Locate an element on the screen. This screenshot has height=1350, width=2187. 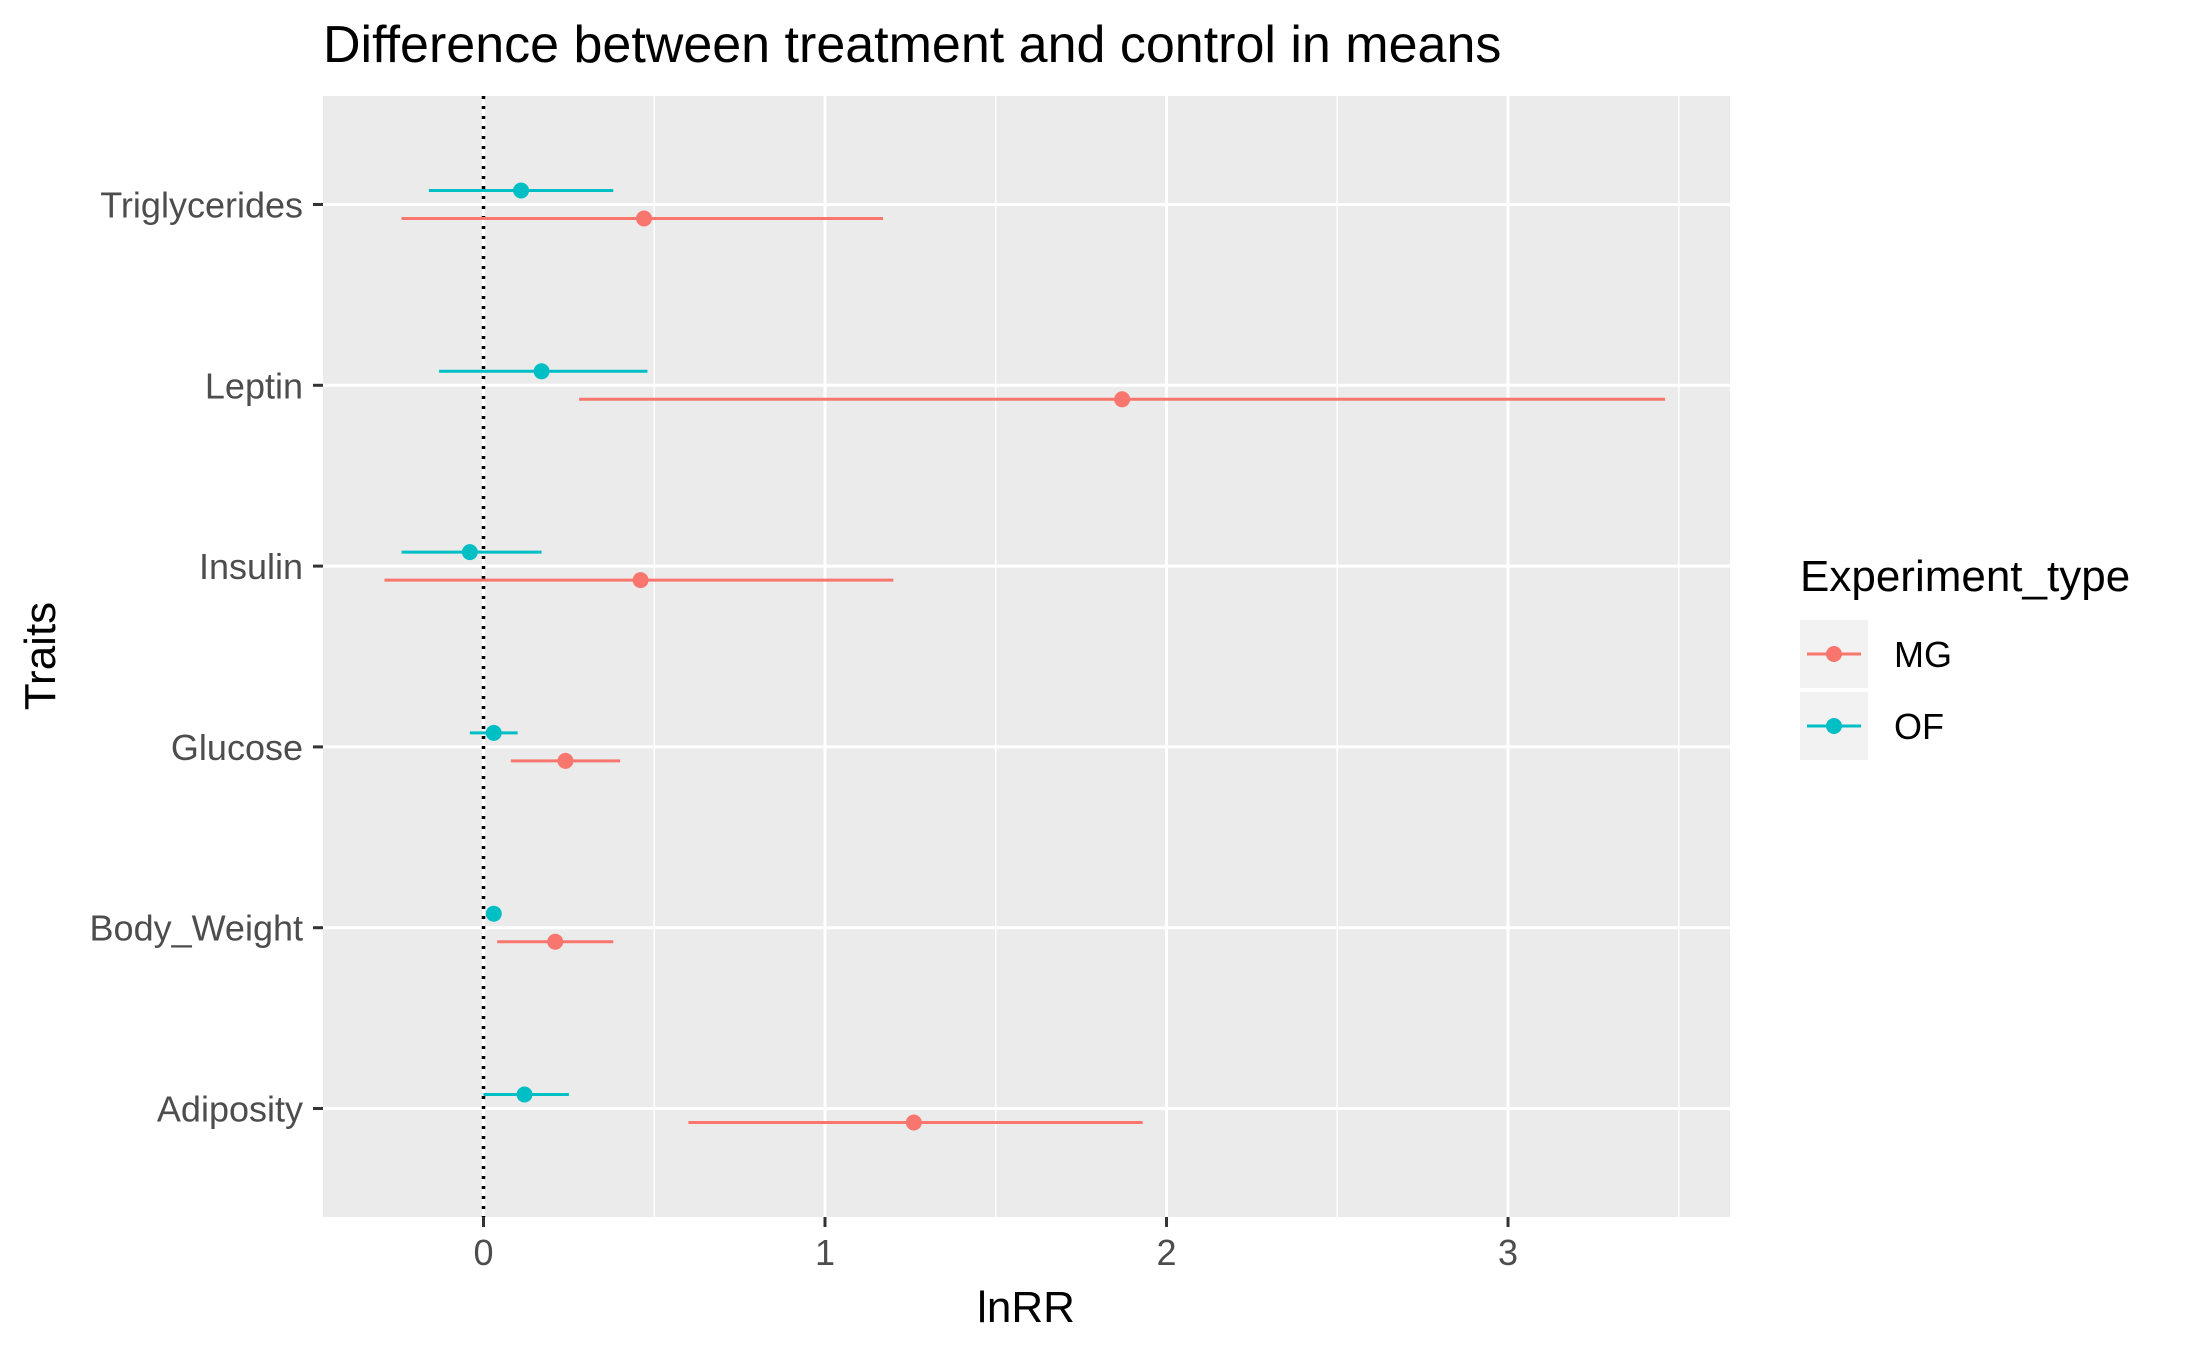
legend-label: MG is located at coordinates (1923, 654).